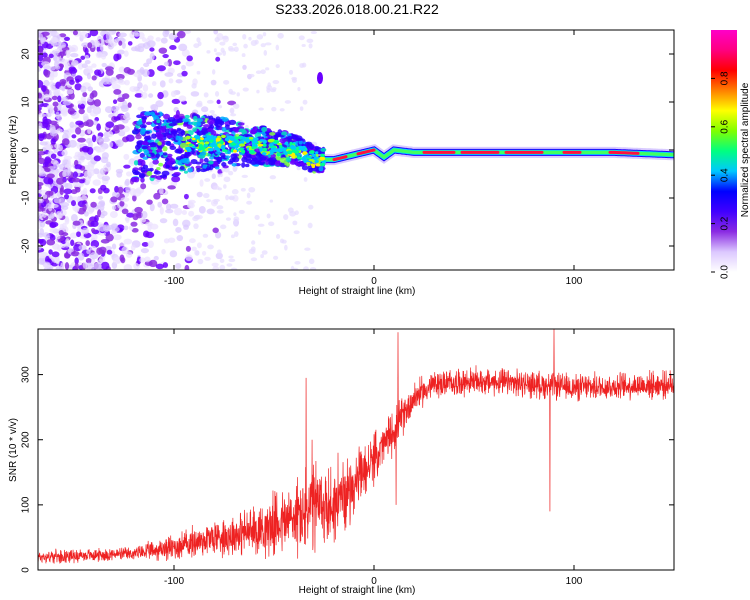 This screenshot has width=750, height=600. I want to click on y-tick-label: 10, so click(26, 102).